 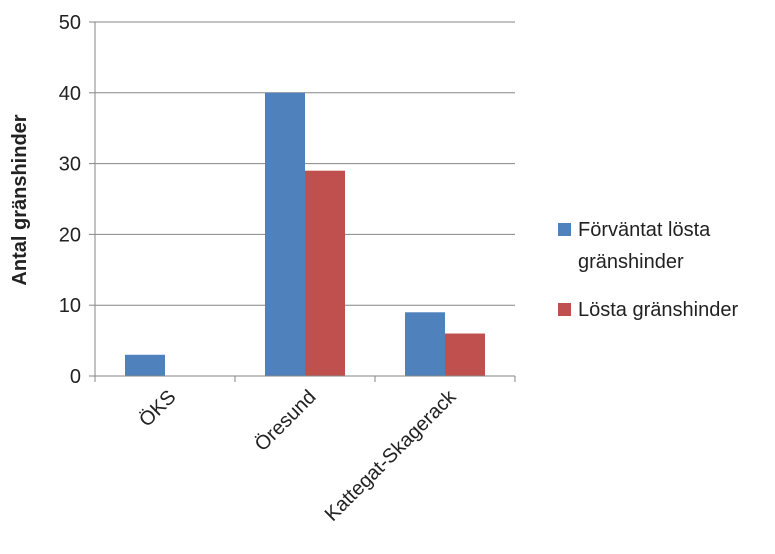 I want to click on x-tick-labels: ÖKS Öresund Kattegat-Skagerack, so click(x=298, y=455).